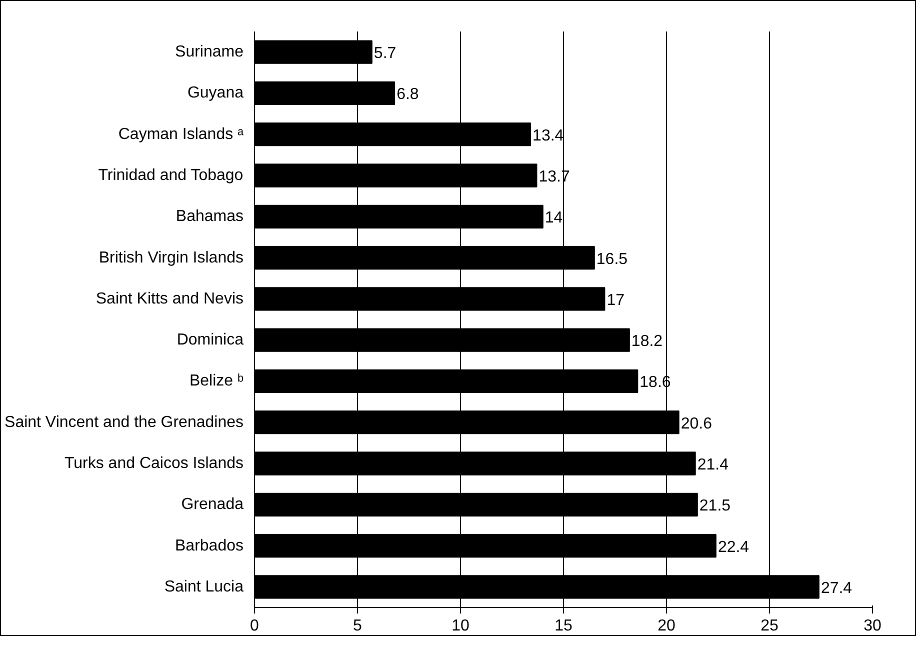 Image resolution: width=920 pixels, height=648 pixels. Describe the element at coordinates (647, 341) in the screenshot. I see `data-label: 18.2` at that location.